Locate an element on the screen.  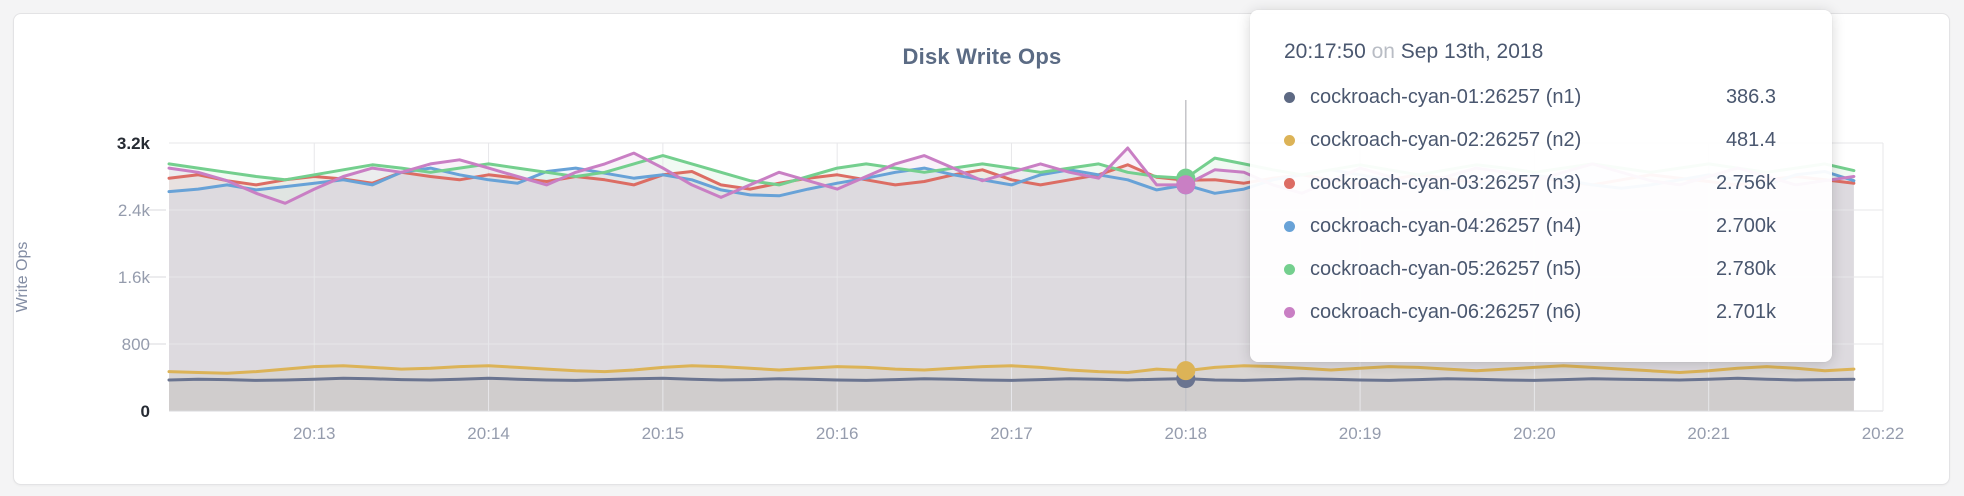
tooltip-series-row: cockroach-cyan-04:26257 (n4) 2.700k is located at coordinates (1530, 226).